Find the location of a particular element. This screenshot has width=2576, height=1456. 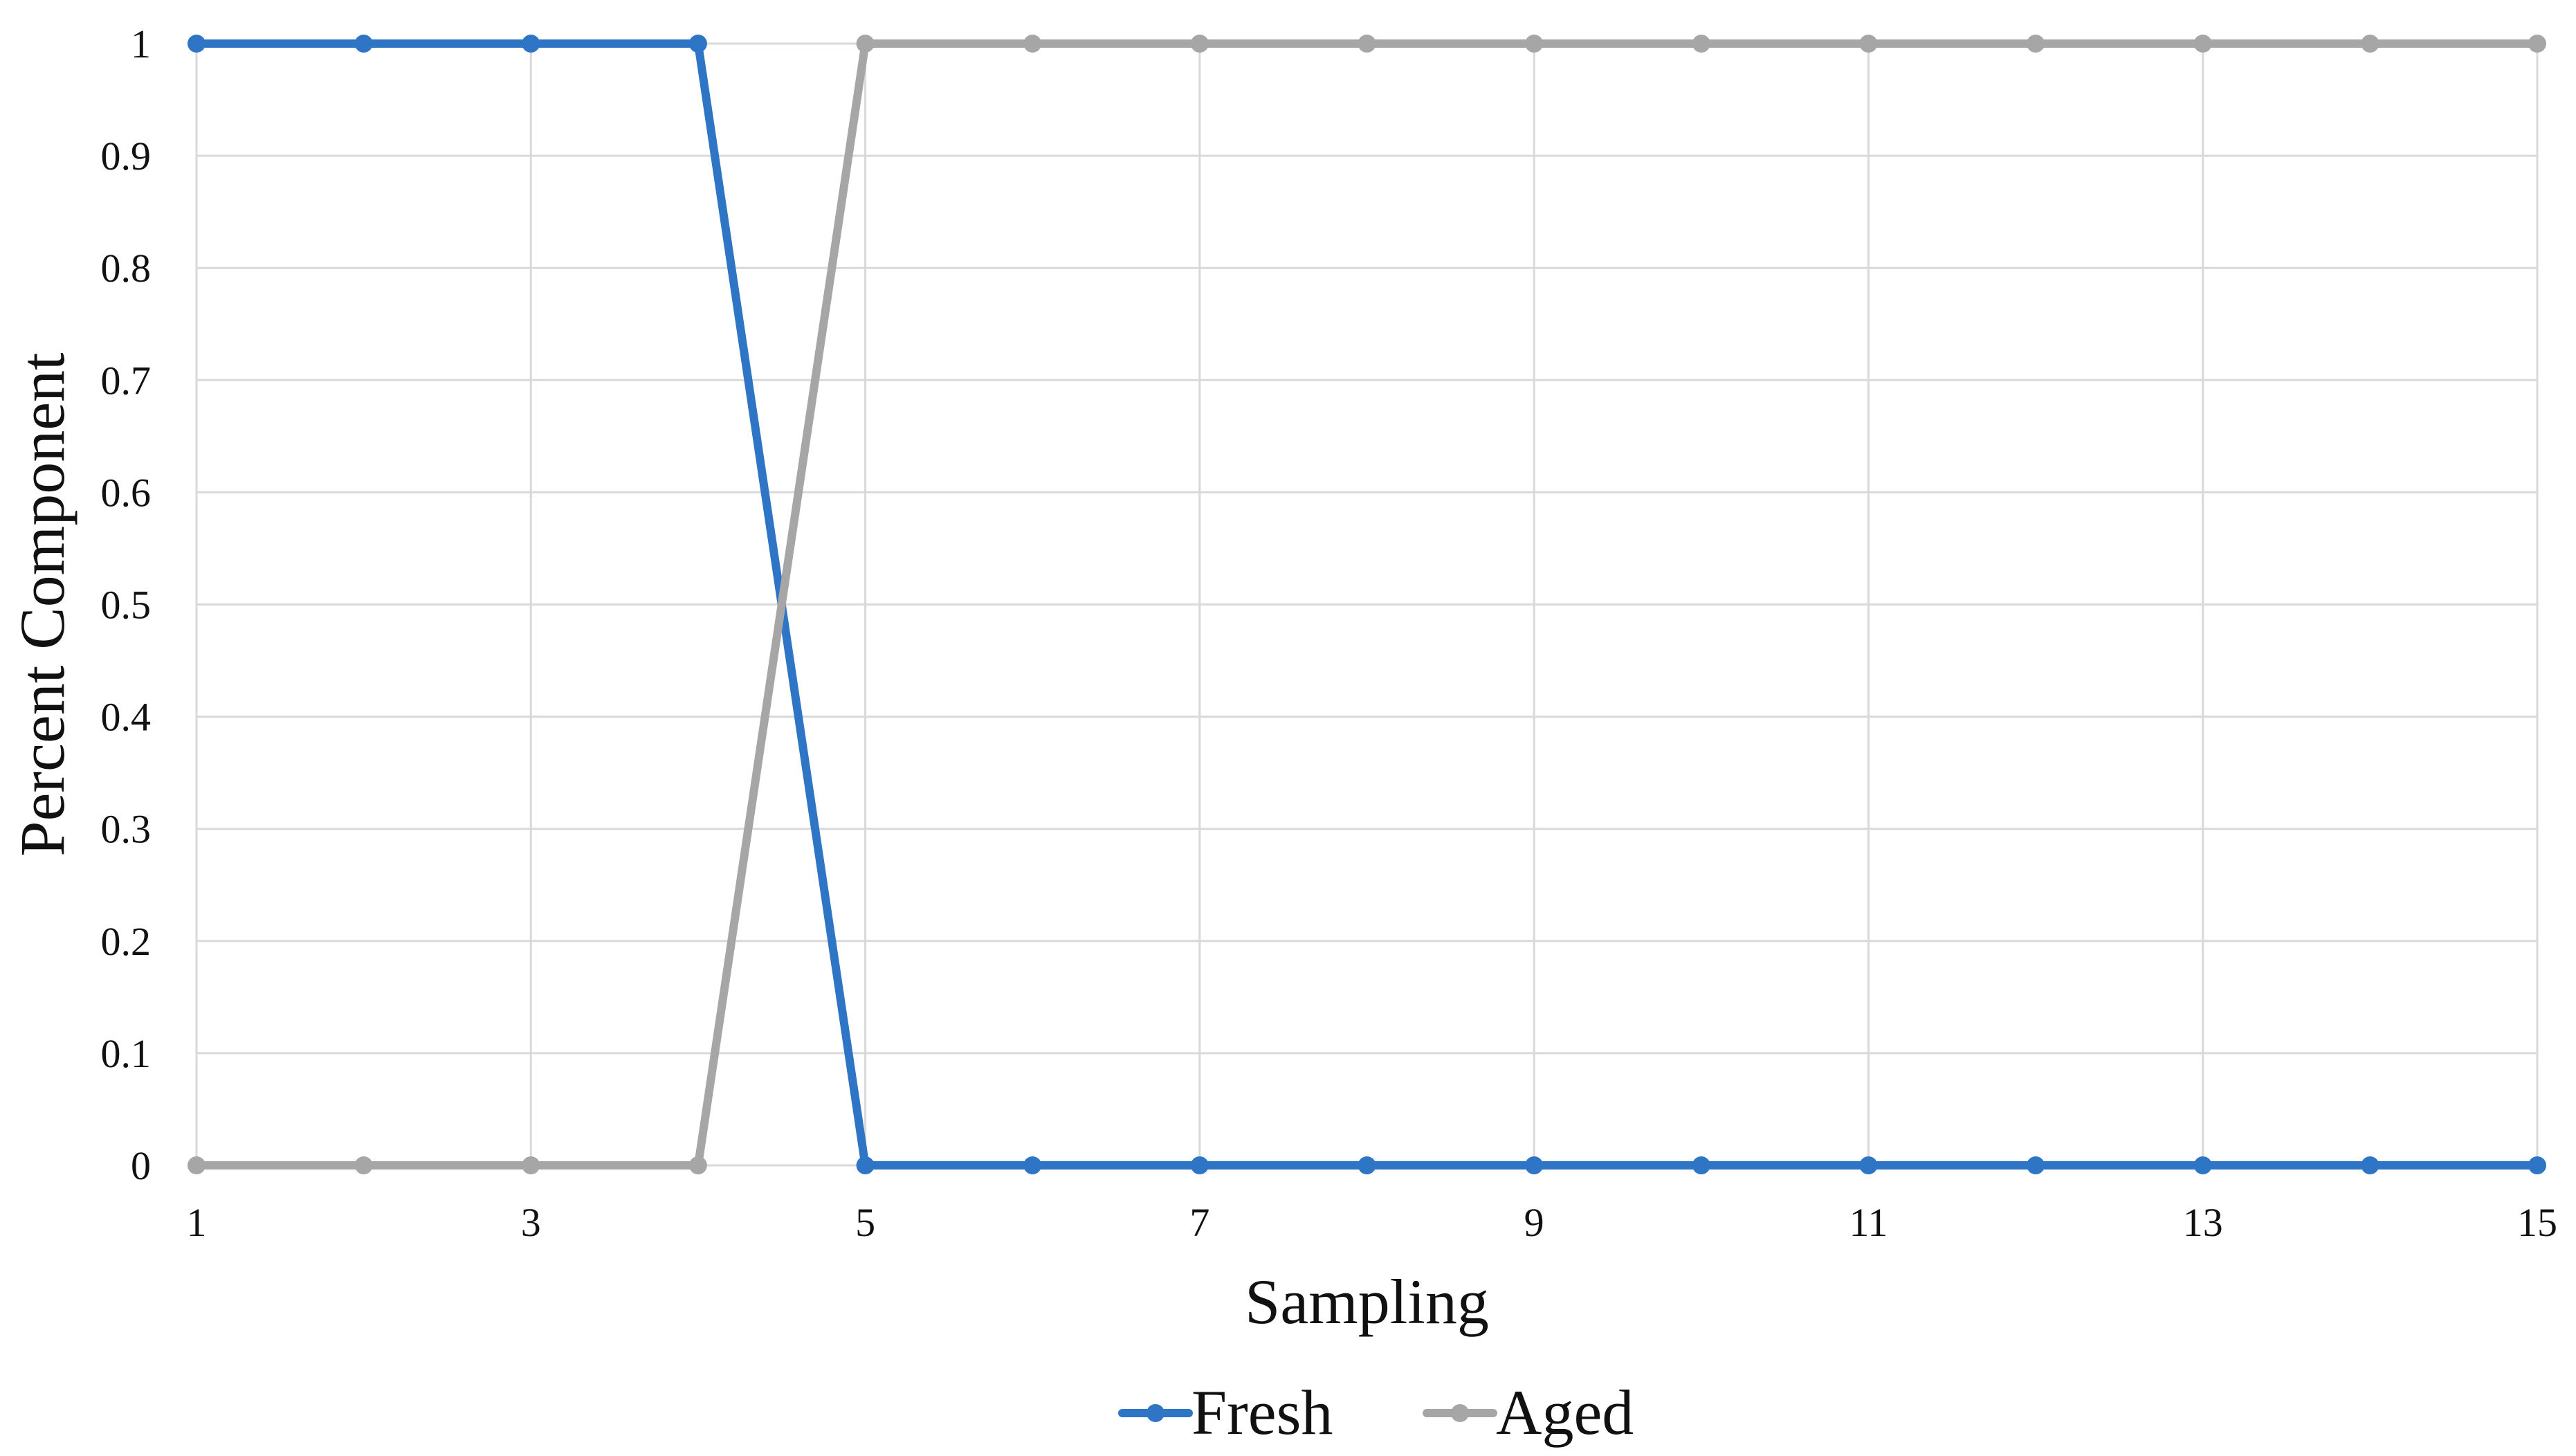

y-tick-label: 0.7 is located at coordinates (127, 380).